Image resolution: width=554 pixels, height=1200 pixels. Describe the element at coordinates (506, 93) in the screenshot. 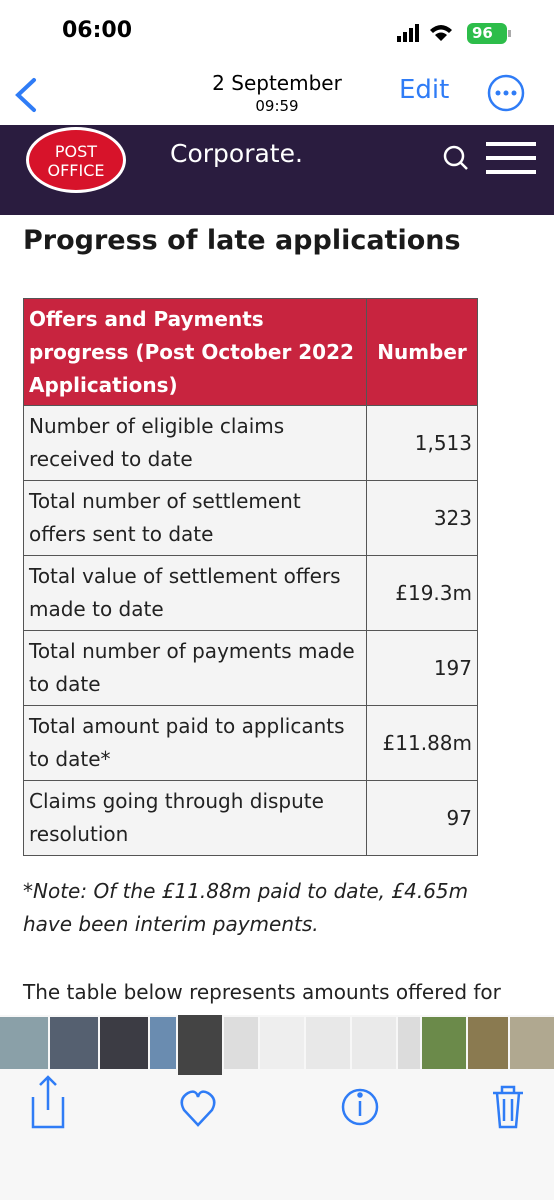

I see `more-button` at that location.